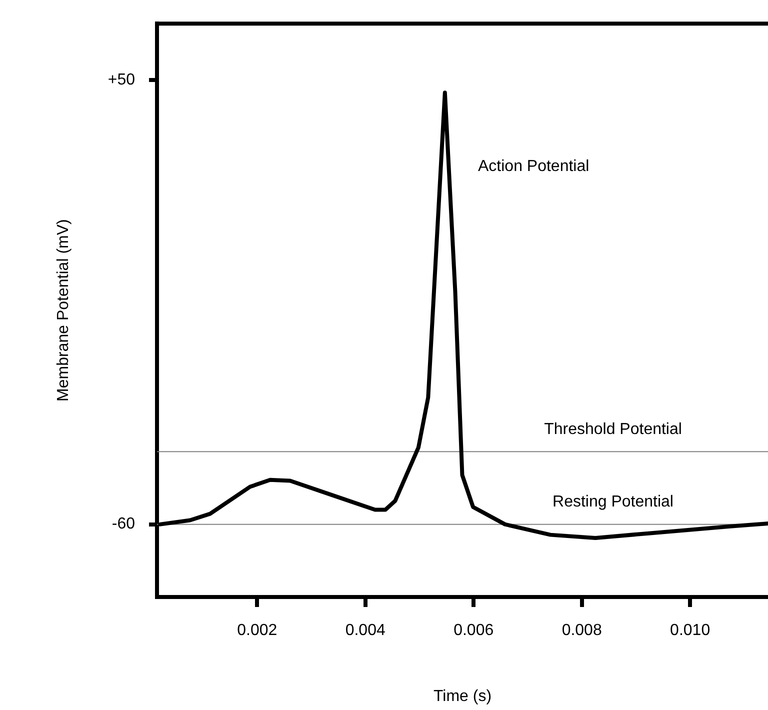 The width and height of the screenshot is (768, 710). I want to click on x-axis-title: Time (s), so click(462, 696).